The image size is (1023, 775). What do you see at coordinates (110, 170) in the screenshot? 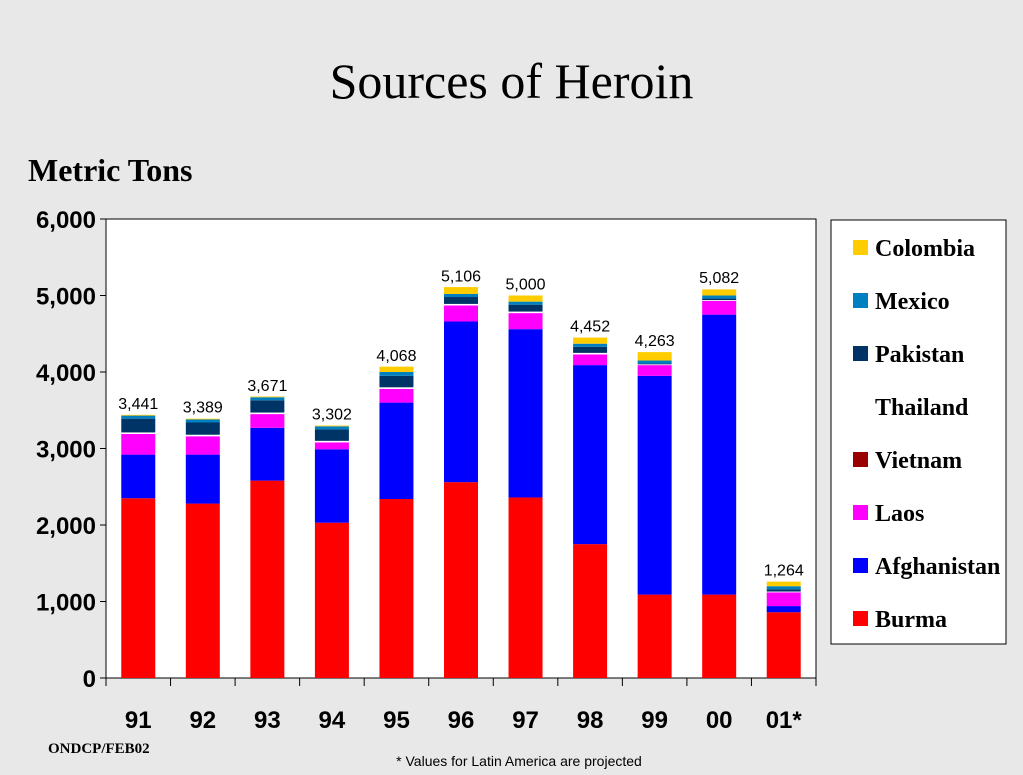
I see `y-axis-label: Metric Tons` at bounding box center [110, 170].